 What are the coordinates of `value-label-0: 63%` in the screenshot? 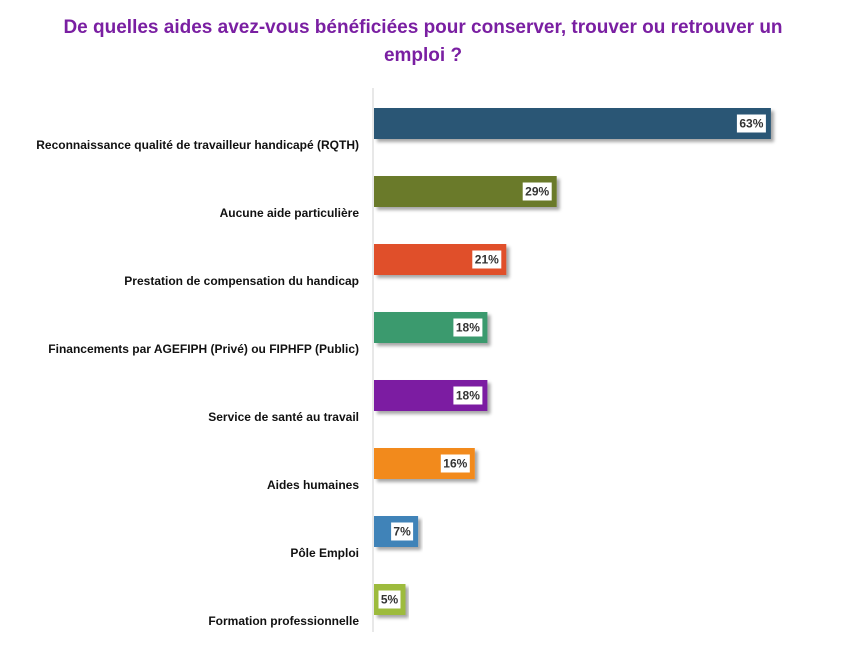 It's located at (751, 124).